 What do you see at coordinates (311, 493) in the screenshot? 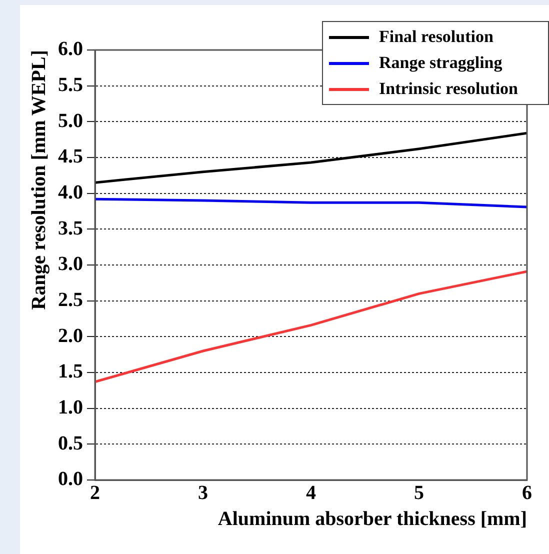
I see `x-tick-label: 4` at bounding box center [311, 493].